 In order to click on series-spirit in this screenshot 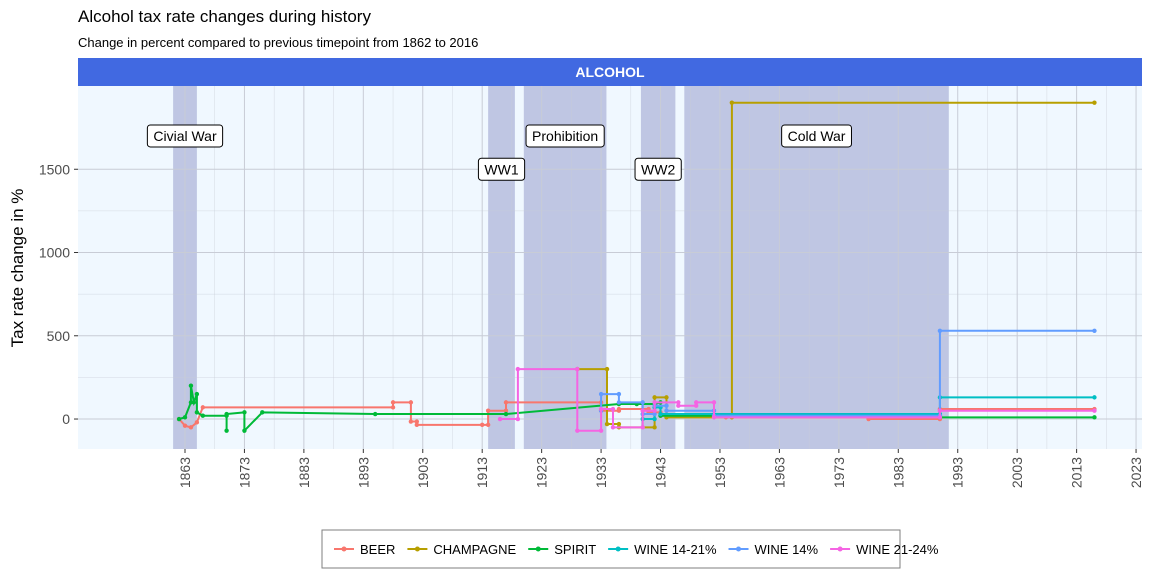, I will do `click(636, 408)`.